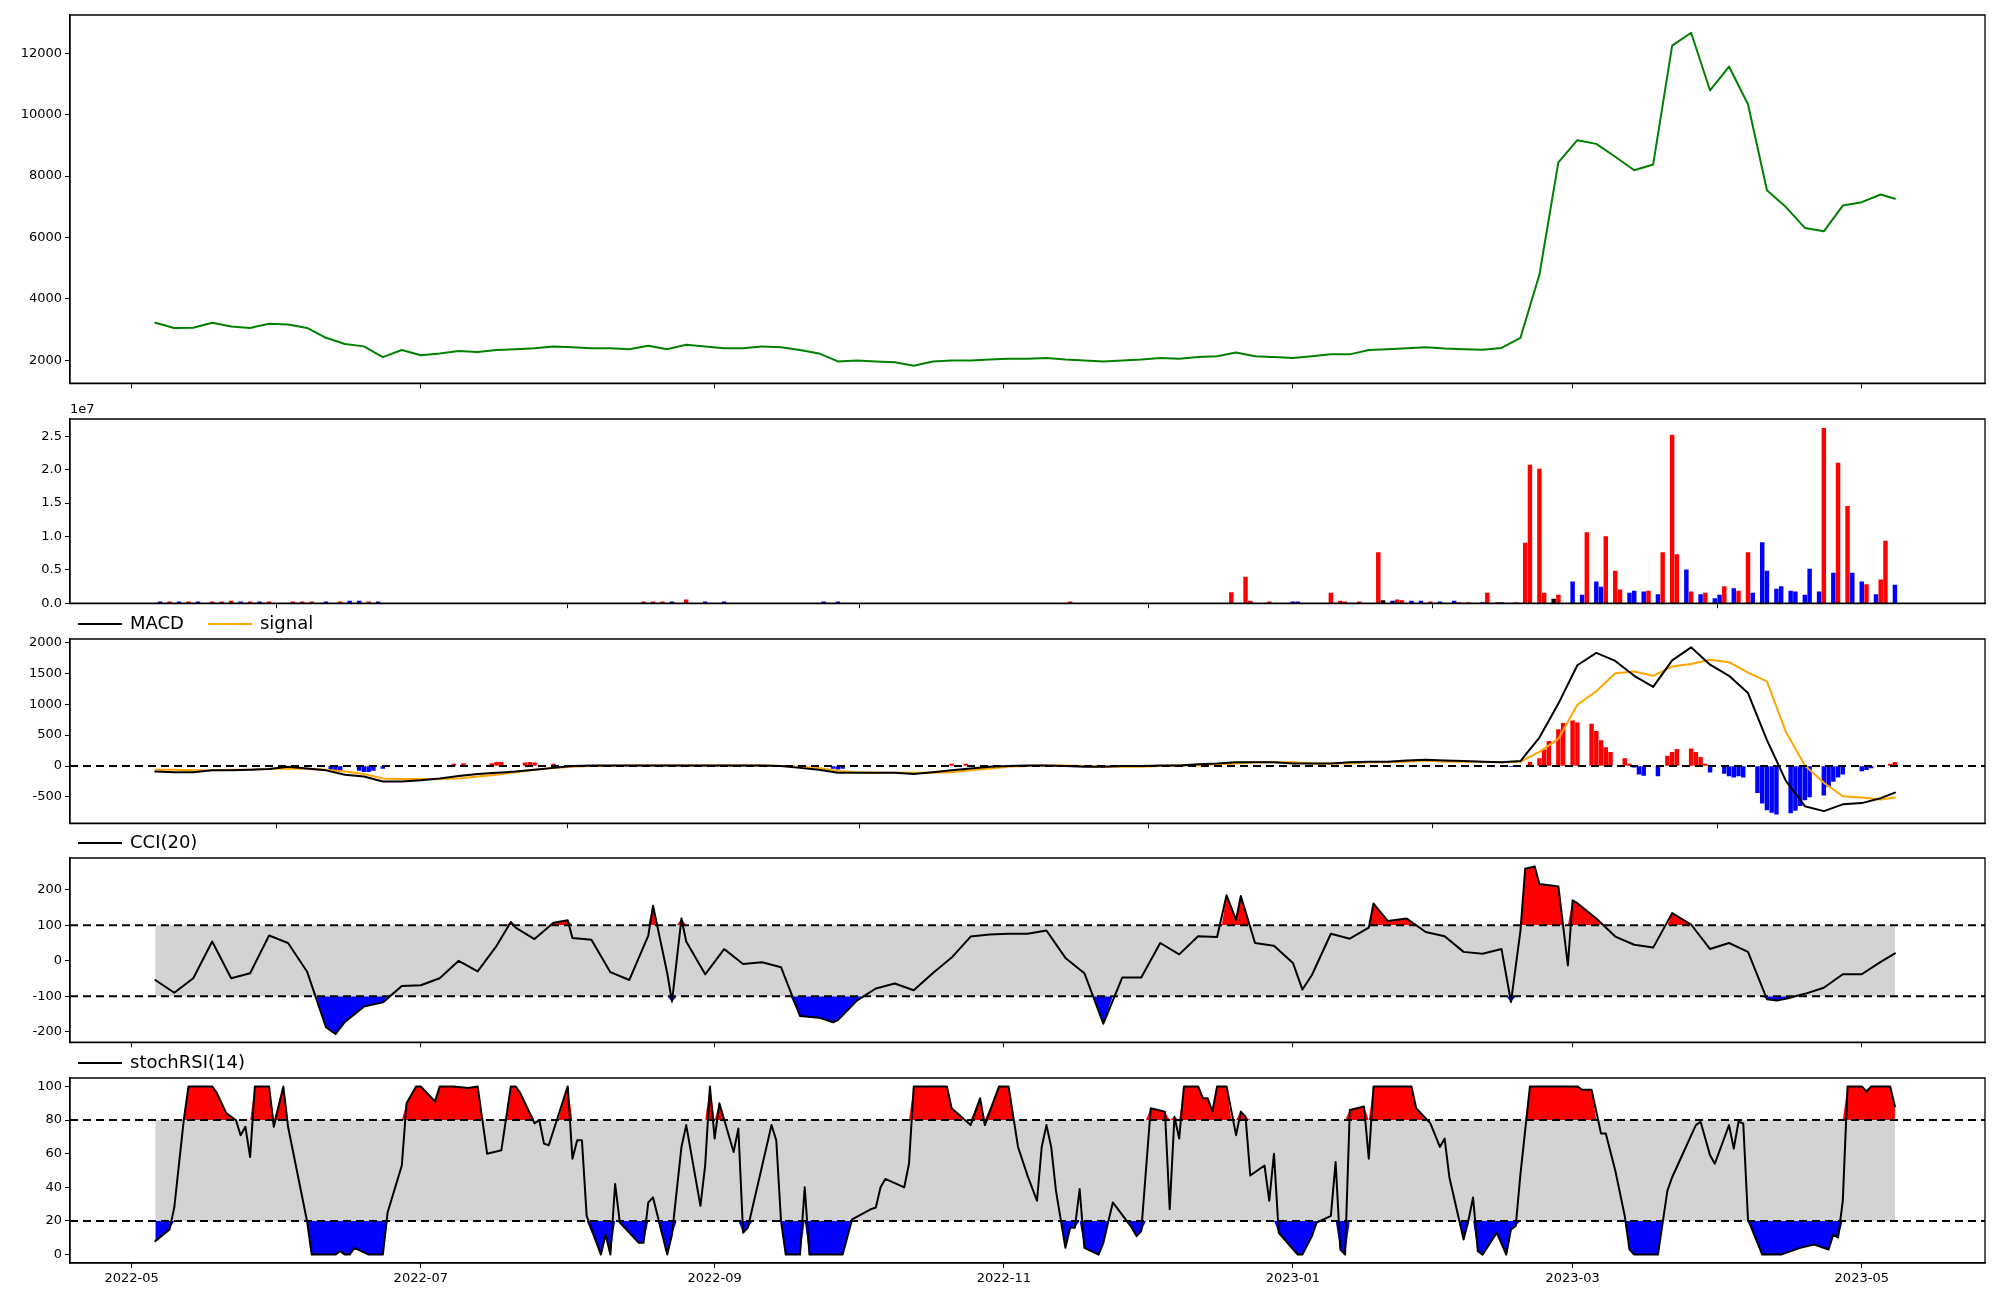  What do you see at coordinates (45, 236) in the screenshot?
I see `y-tick-label: 6000` at bounding box center [45, 236].